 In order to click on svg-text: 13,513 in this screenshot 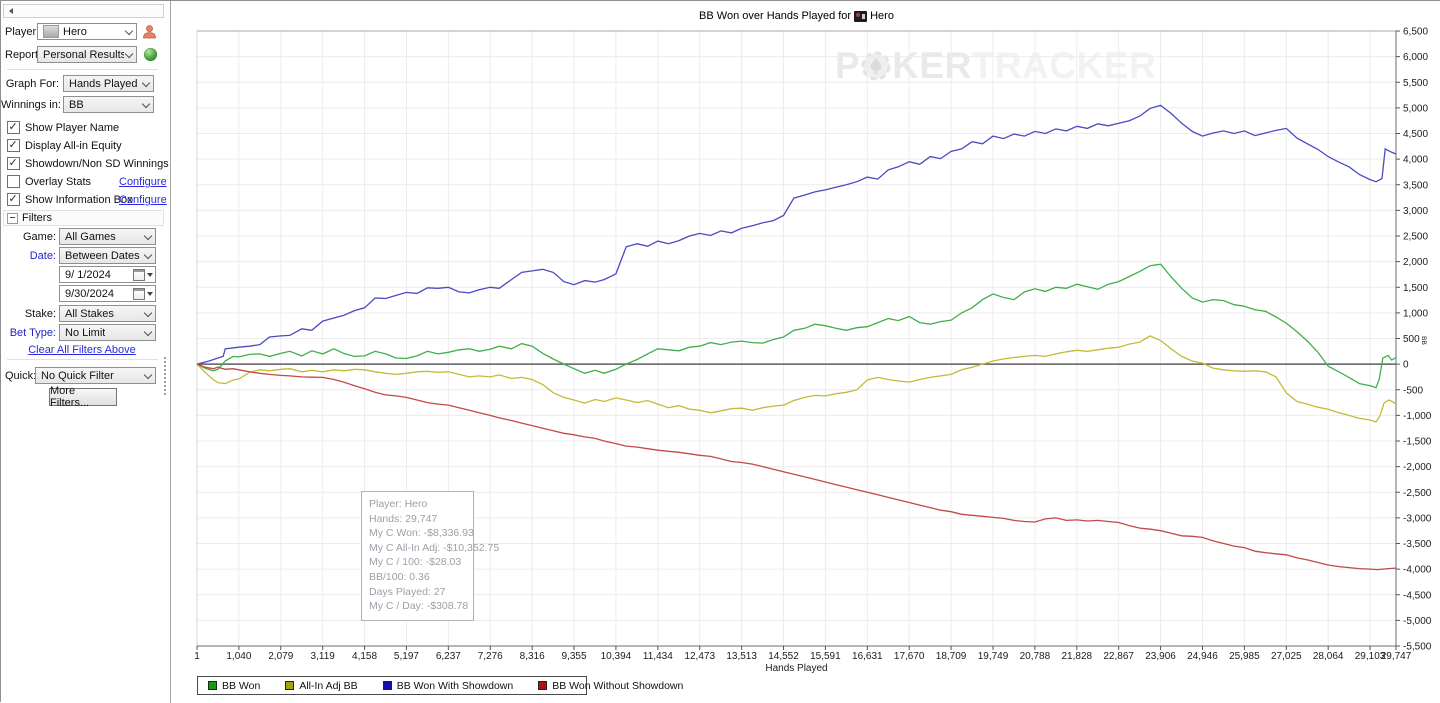, I will do `click(741, 656)`.